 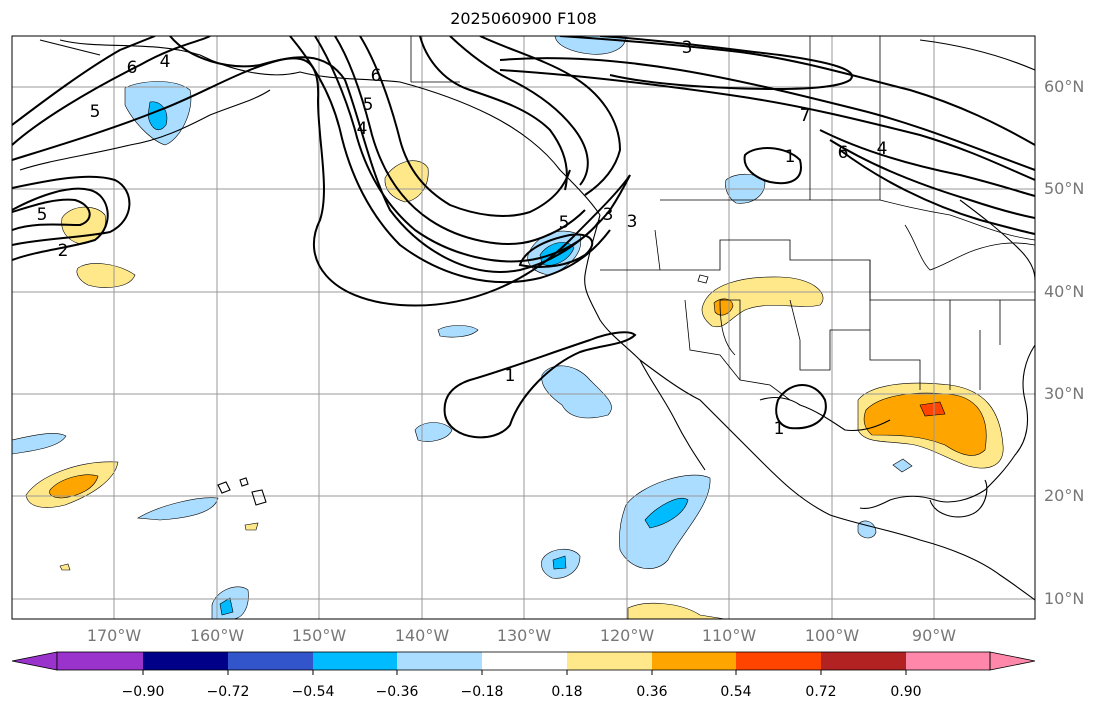 What do you see at coordinates (251, 526) in the screenshot?
I see `yellow-blob-tiny` at bounding box center [251, 526].